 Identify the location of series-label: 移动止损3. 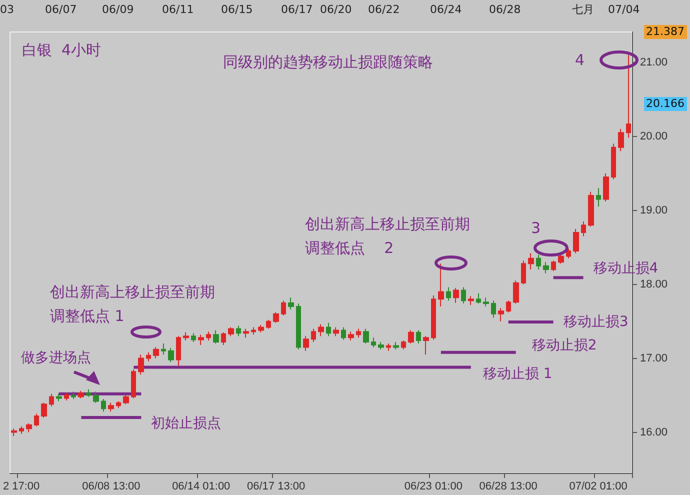
(595, 322).